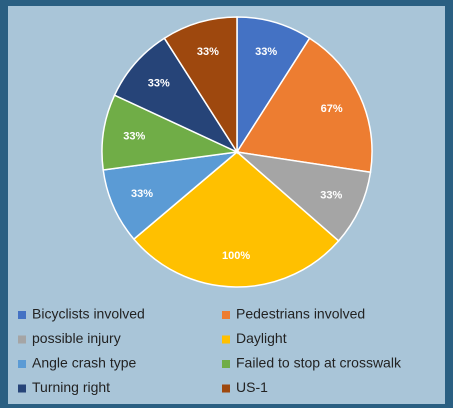  I want to click on legend-label: Daylight, so click(261, 338).